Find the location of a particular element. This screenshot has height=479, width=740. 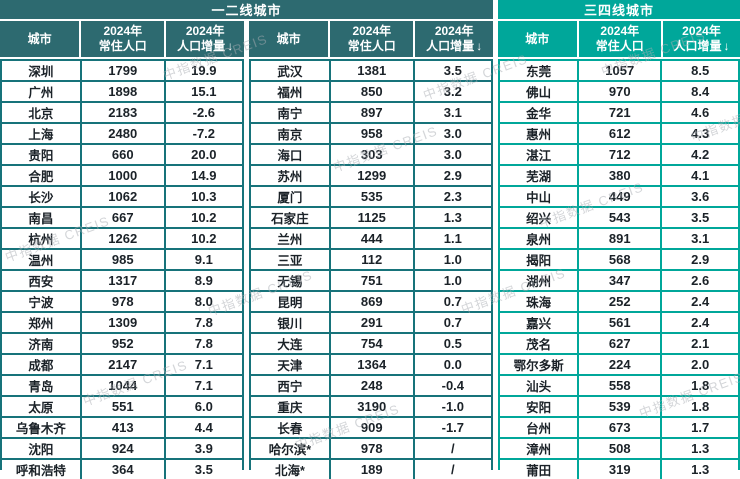

growth-cell: 1.0 is located at coordinates (452, 259).